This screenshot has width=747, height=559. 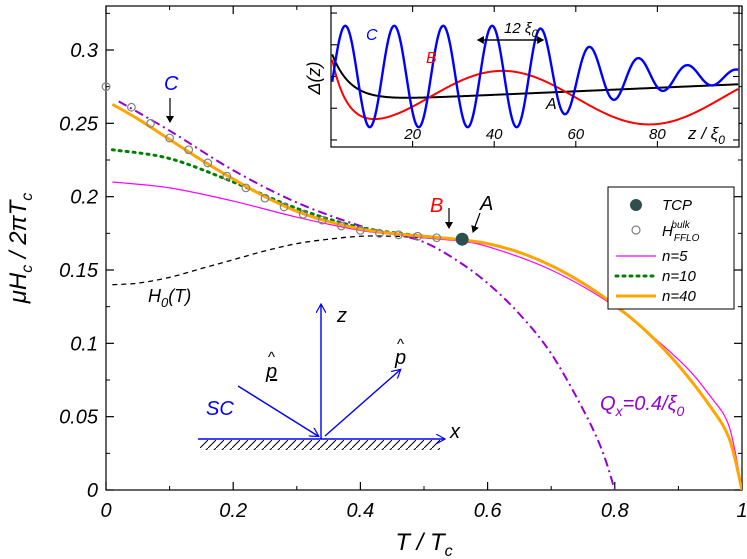 I want to click on legend-label-n10: n=10, so click(x=679, y=276).